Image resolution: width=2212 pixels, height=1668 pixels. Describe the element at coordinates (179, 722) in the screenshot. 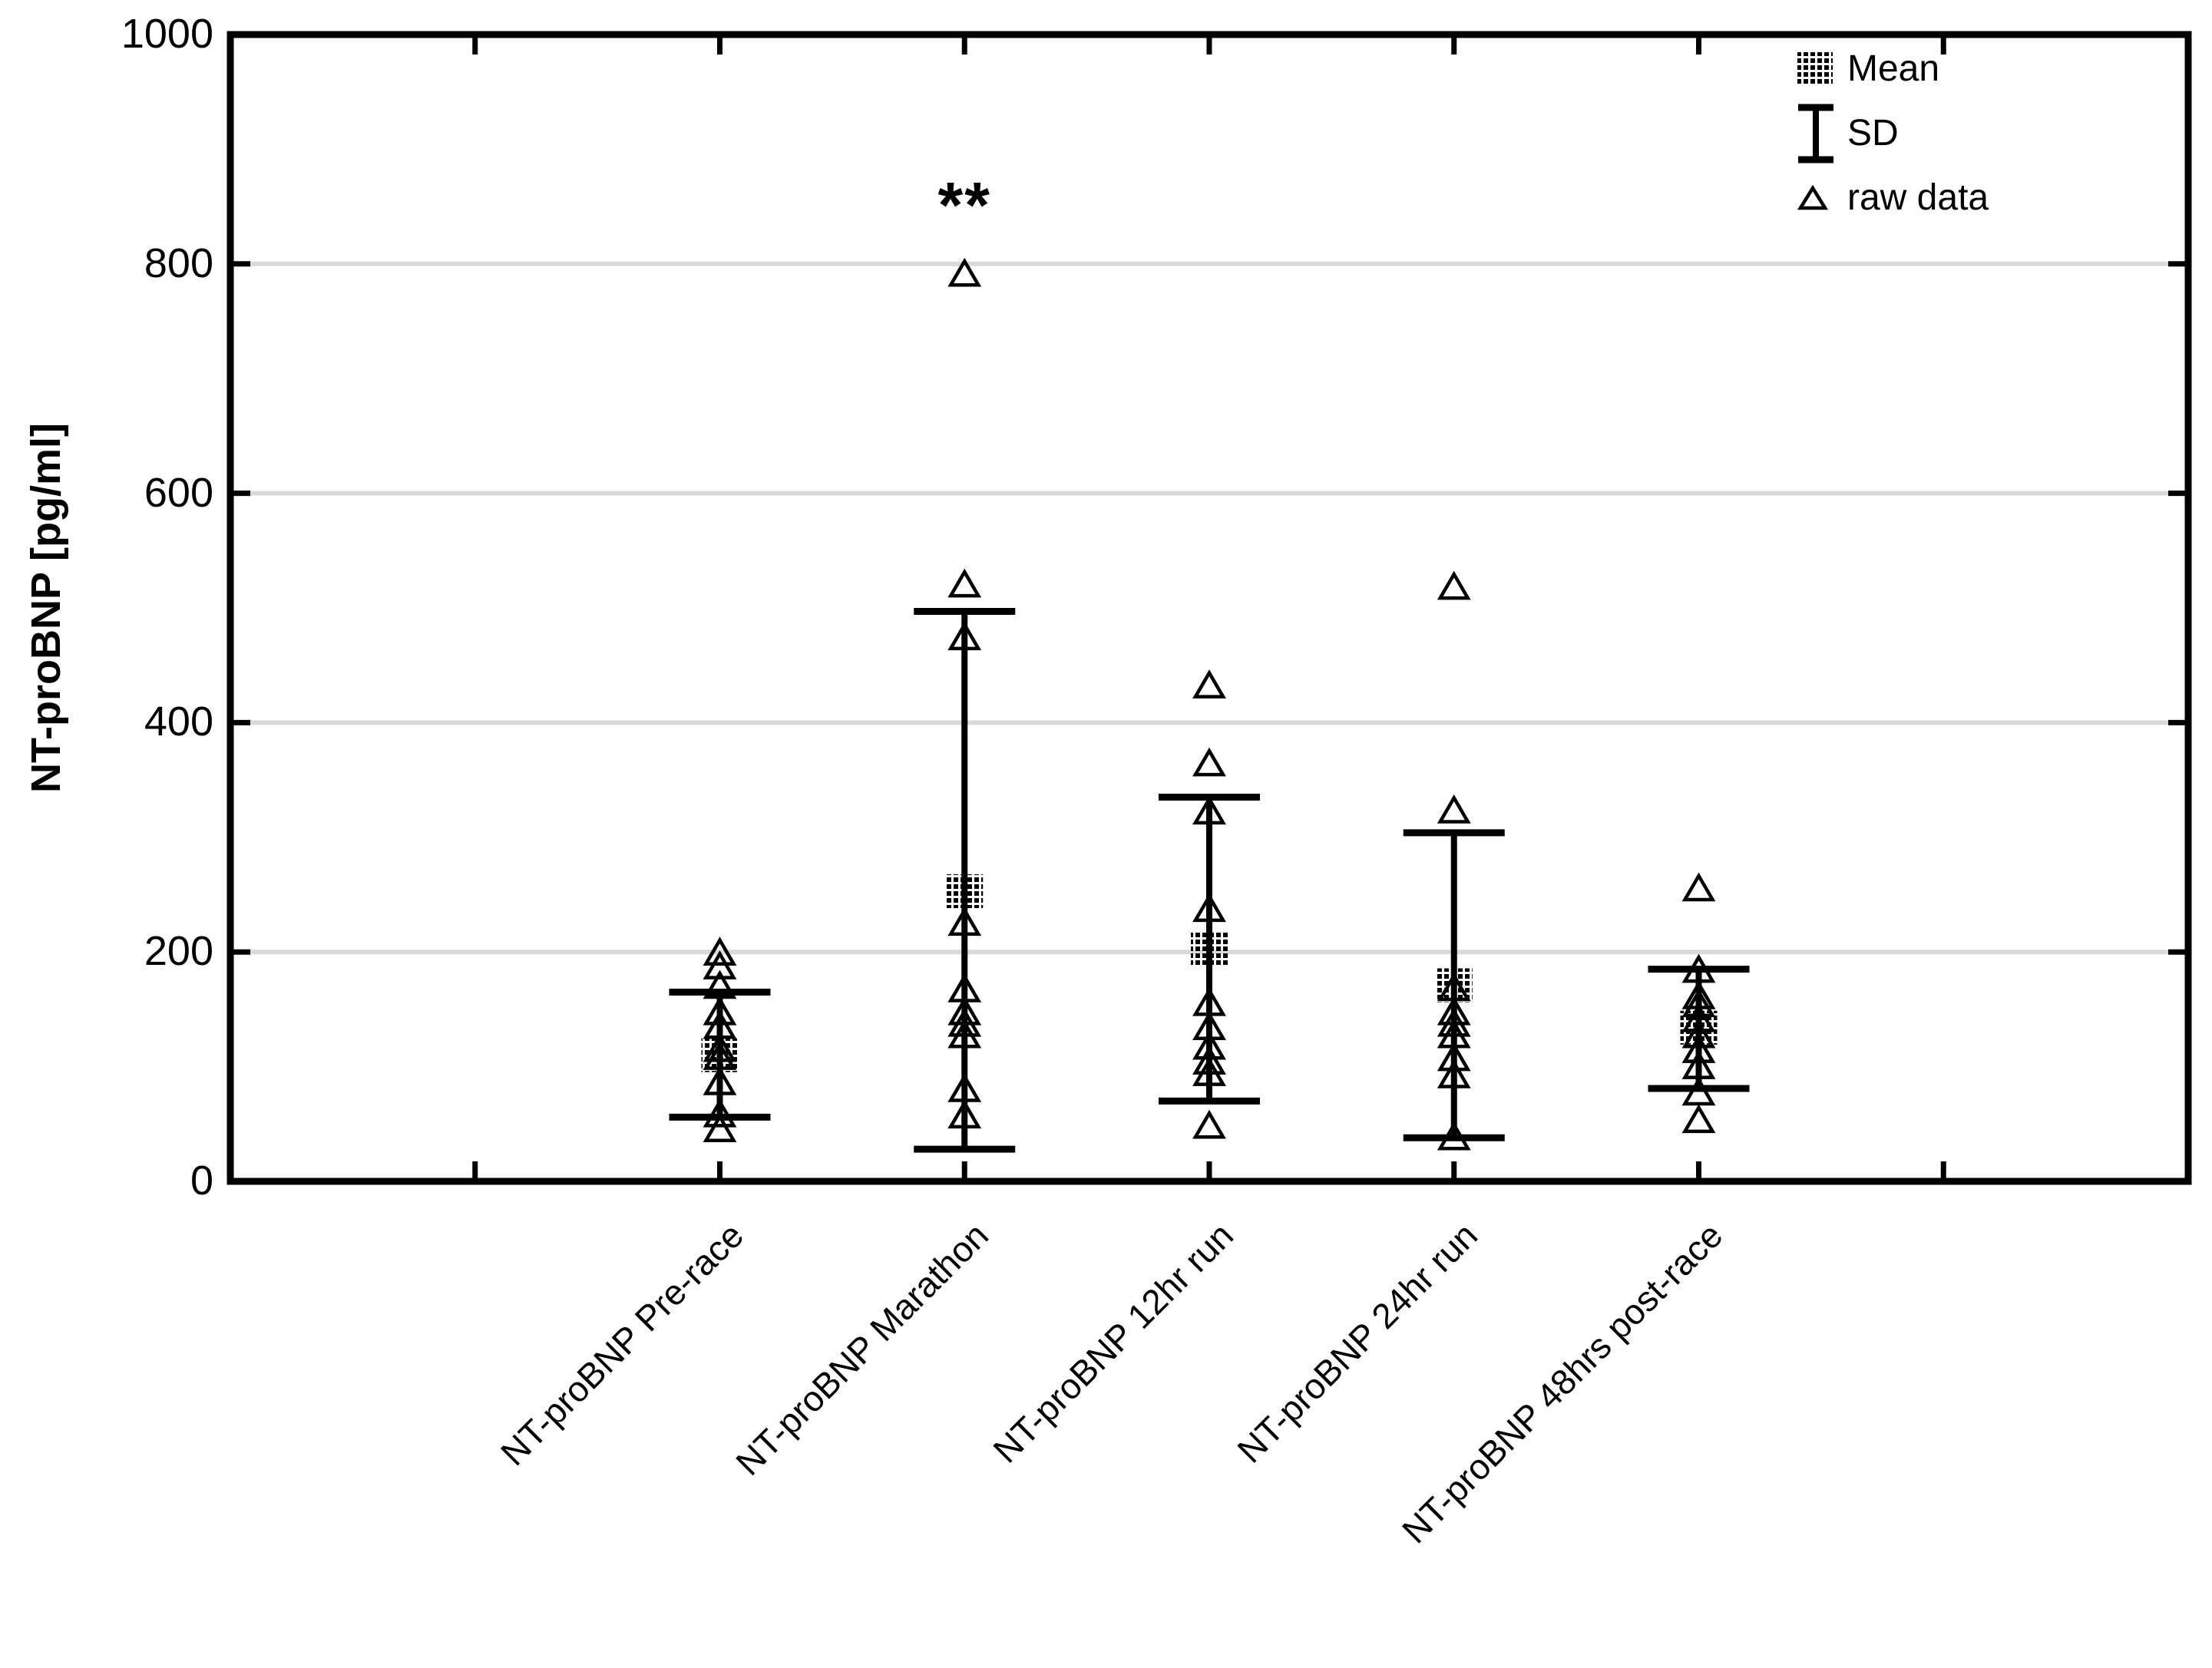

I see `y-tick-label: 400` at that location.